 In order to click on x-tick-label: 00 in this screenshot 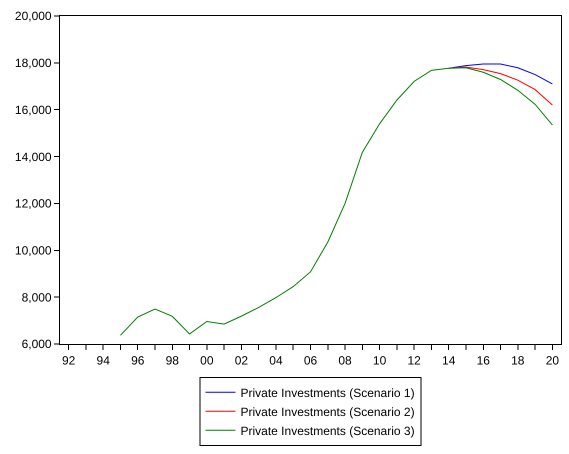, I will do `click(207, 360)`.